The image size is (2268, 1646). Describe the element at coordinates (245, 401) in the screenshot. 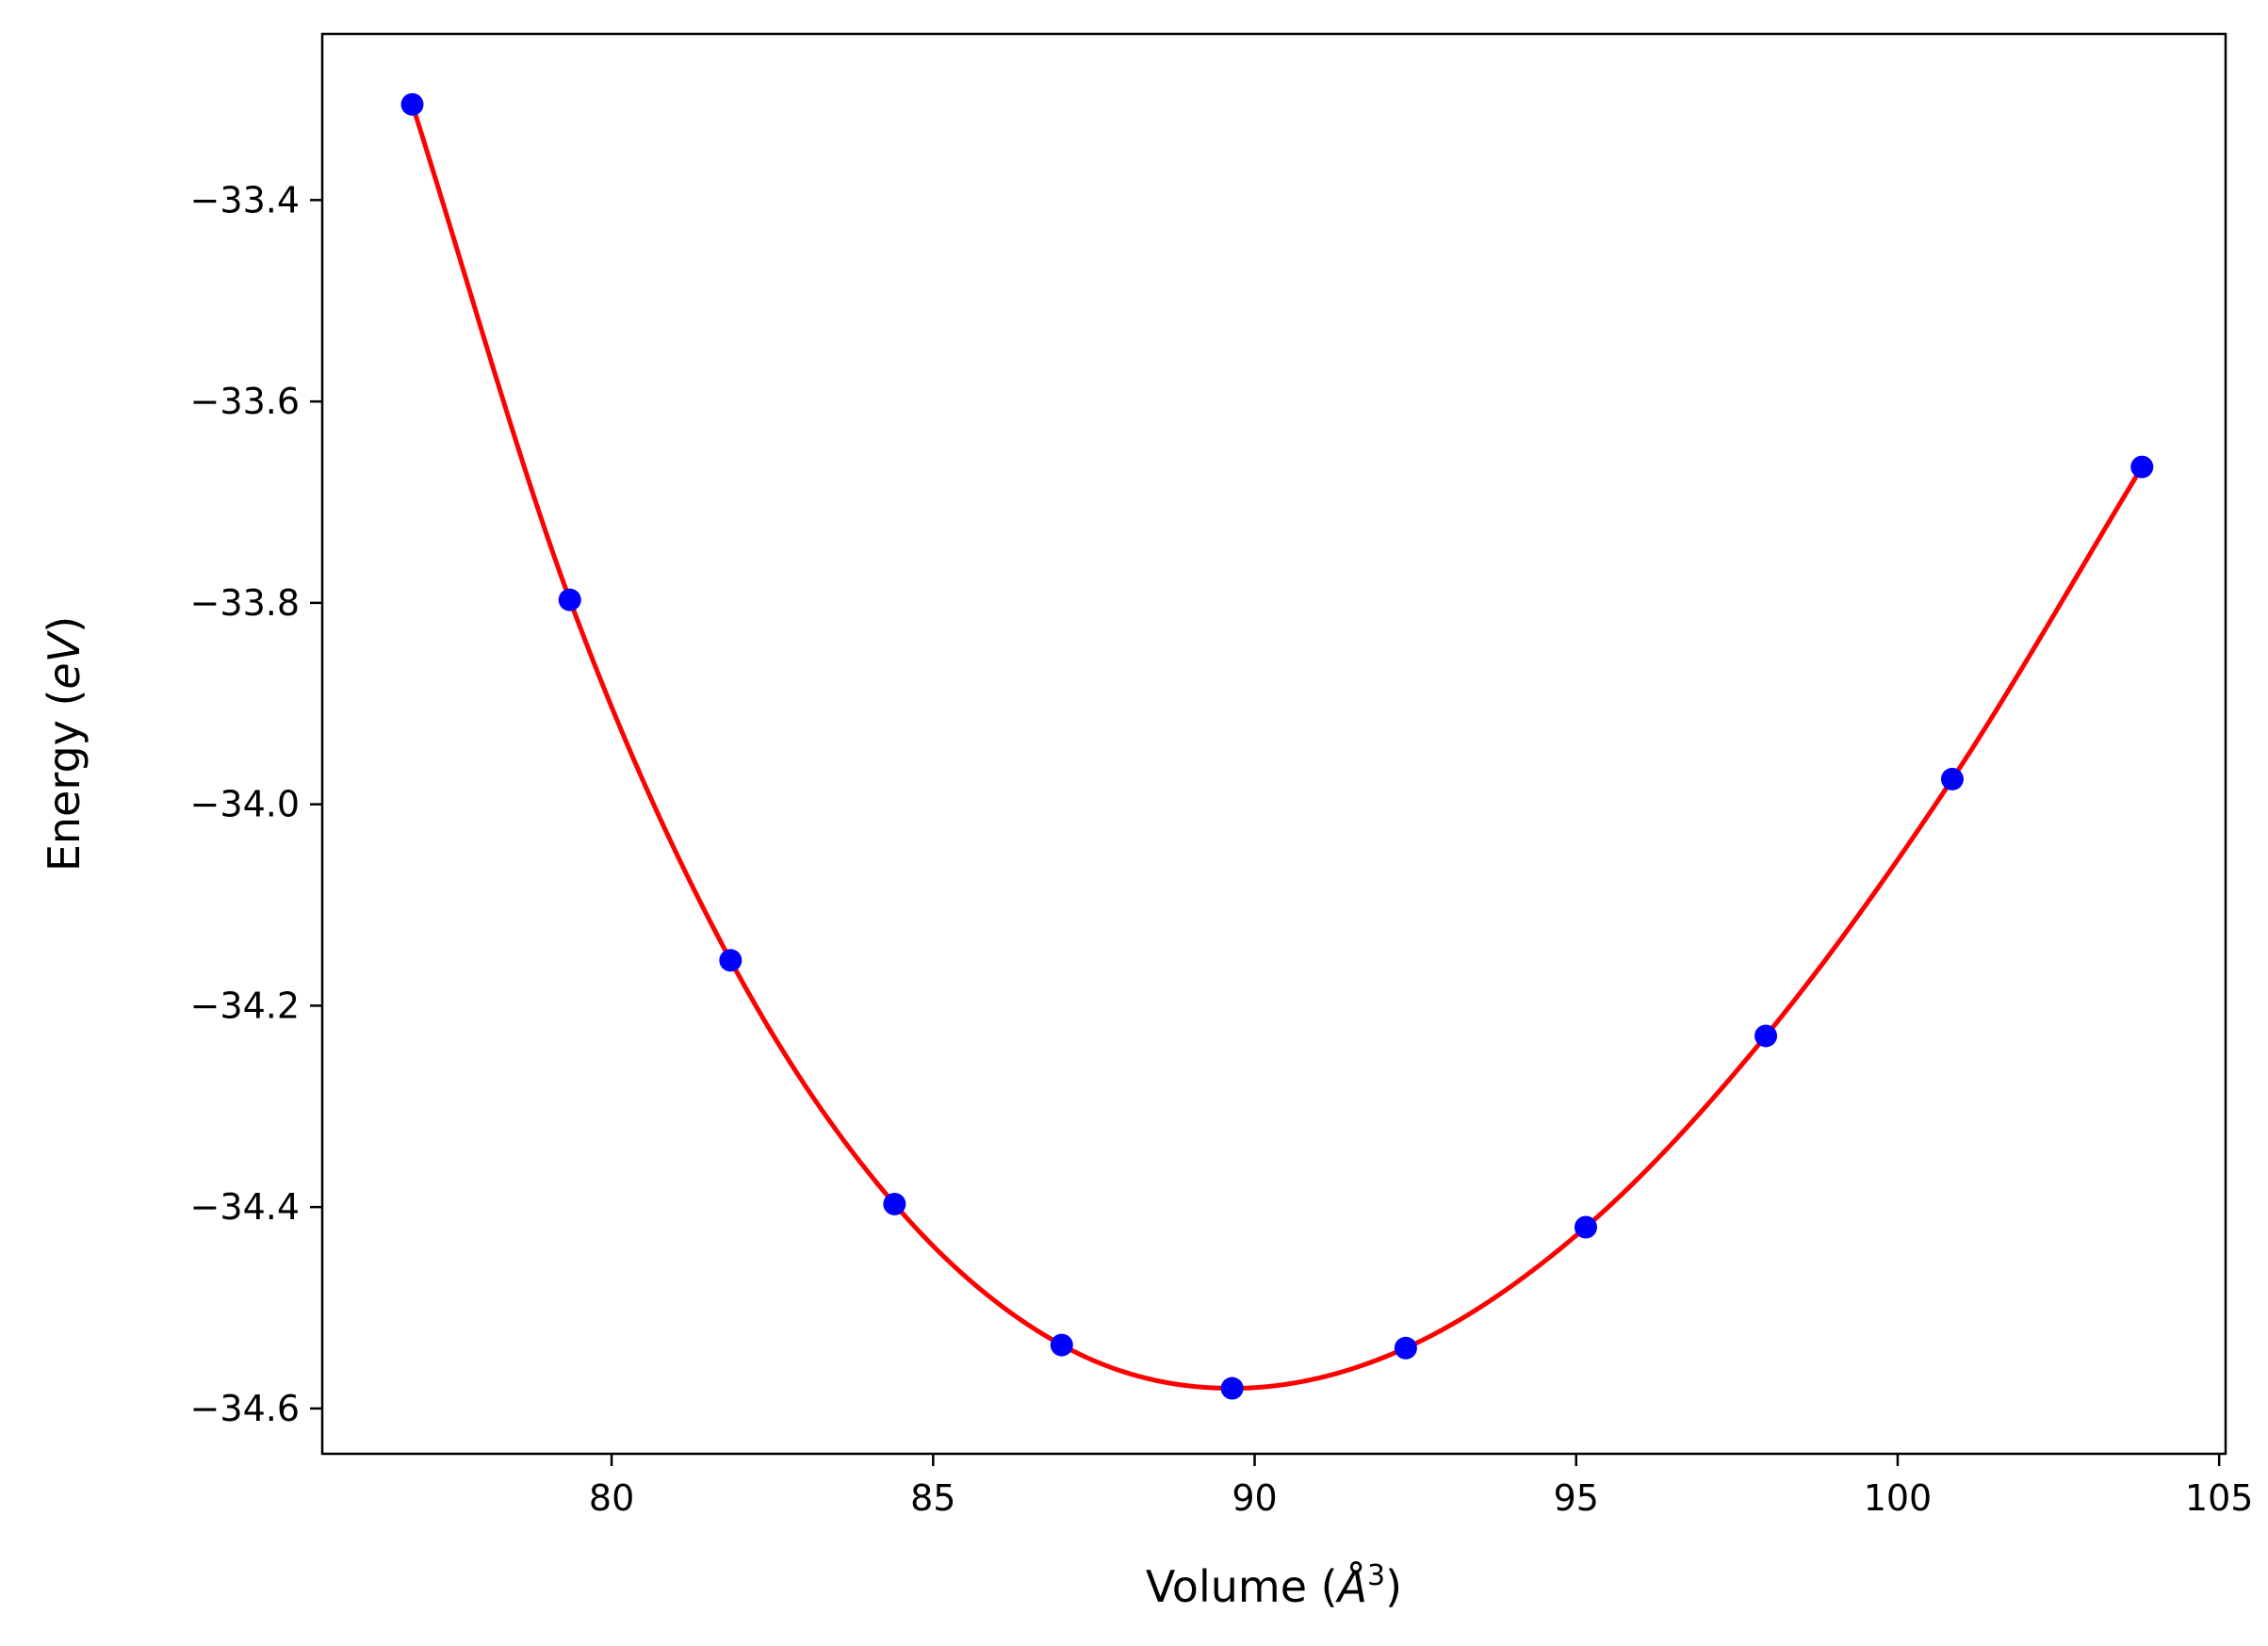

I see `y-tick-label: −33.6` at that location.